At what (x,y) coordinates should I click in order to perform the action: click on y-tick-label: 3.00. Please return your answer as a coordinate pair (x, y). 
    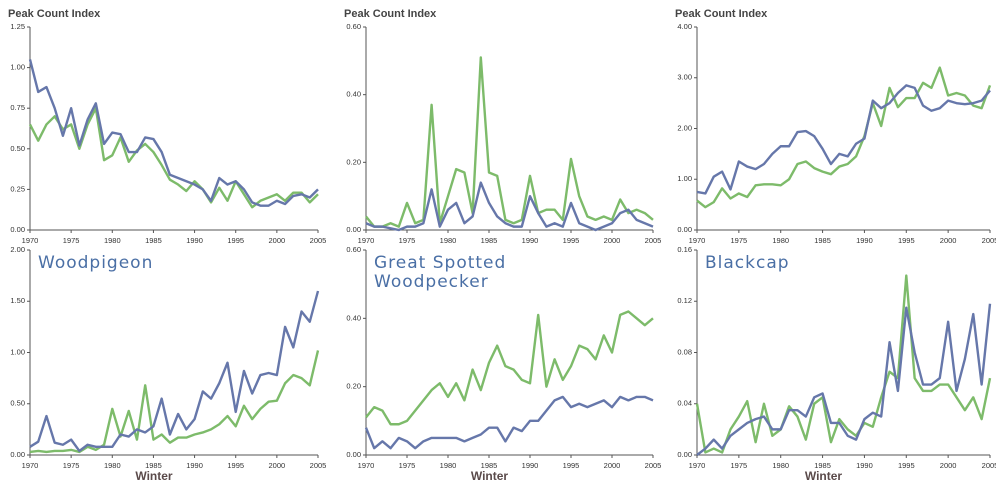
    Looking at the image, I should click on (684, 77).